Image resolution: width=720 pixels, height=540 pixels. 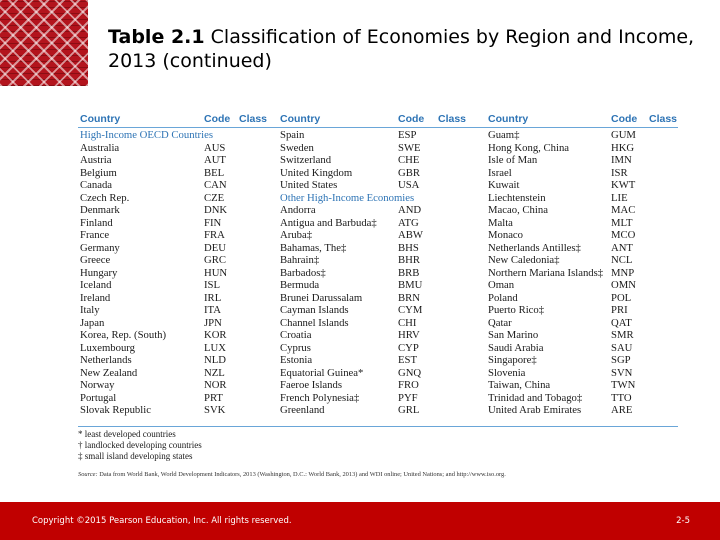 What do you see at coordinates (623, 235) in the screenshot?
I see `country-code: MCO` at bounding box center [623, 235].